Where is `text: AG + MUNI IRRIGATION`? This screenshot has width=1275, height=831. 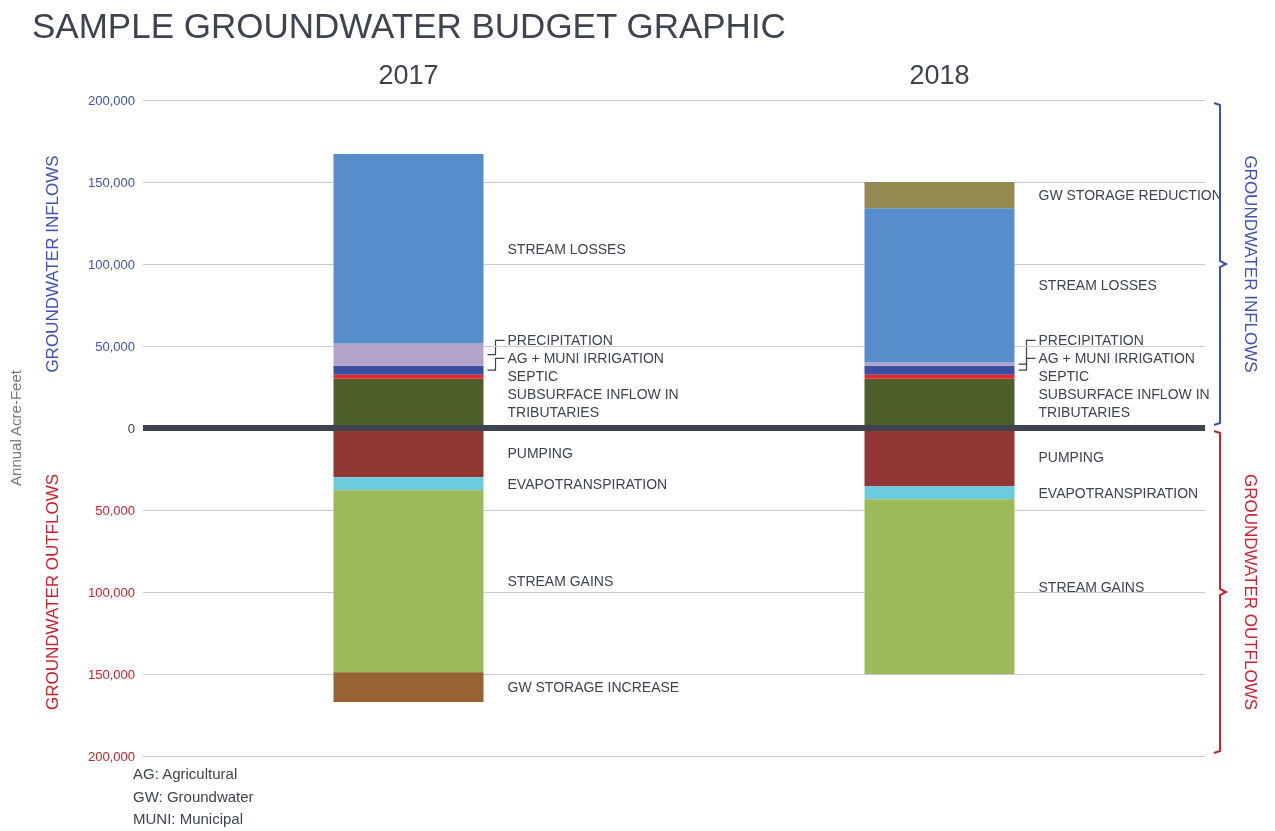
text: AG + MUNI IRRIGATION is located at coordinates (1116, 358).